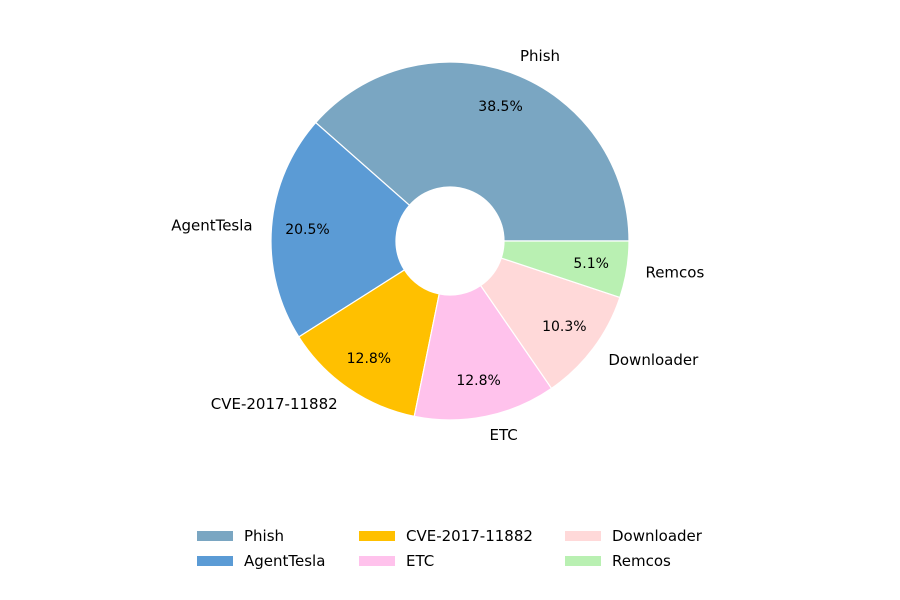 This screenshot has height=600, width=900. I want to click on percent-label-cve-2017-11882: 12.8%, so click(369, 359).